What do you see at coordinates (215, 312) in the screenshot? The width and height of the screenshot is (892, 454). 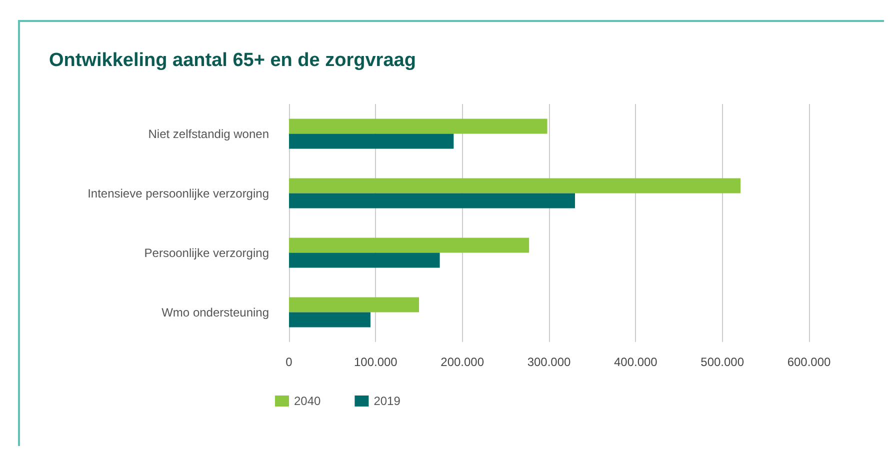 I see `y-tick-label: Wmo ondersteuning` at bounding box center [215, 312].